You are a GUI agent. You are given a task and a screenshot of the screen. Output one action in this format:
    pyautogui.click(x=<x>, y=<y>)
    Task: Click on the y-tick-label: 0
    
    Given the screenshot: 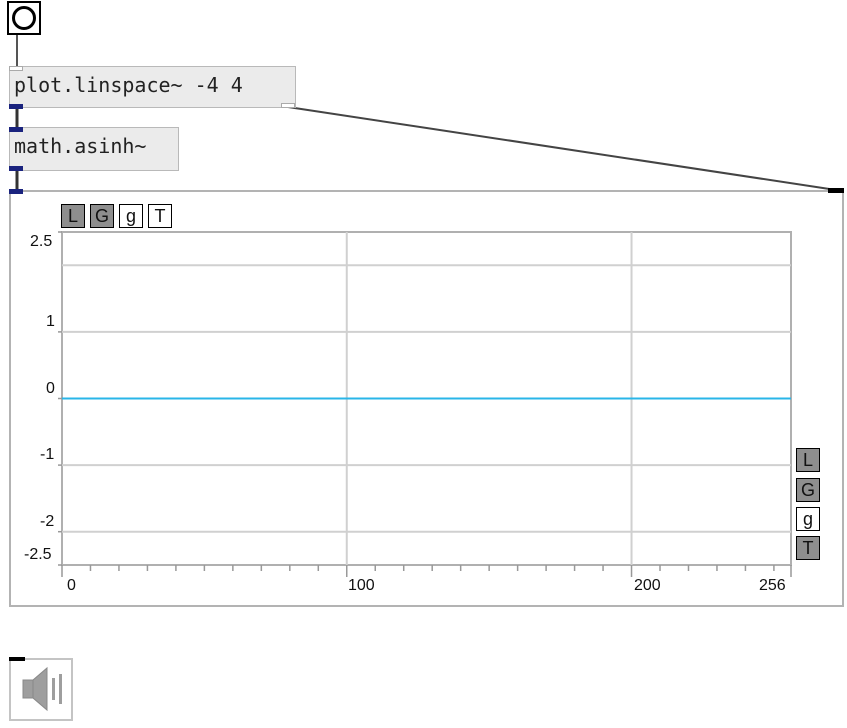 What is the action you would take?
    pyautogui.click(x=50, y=389)
    